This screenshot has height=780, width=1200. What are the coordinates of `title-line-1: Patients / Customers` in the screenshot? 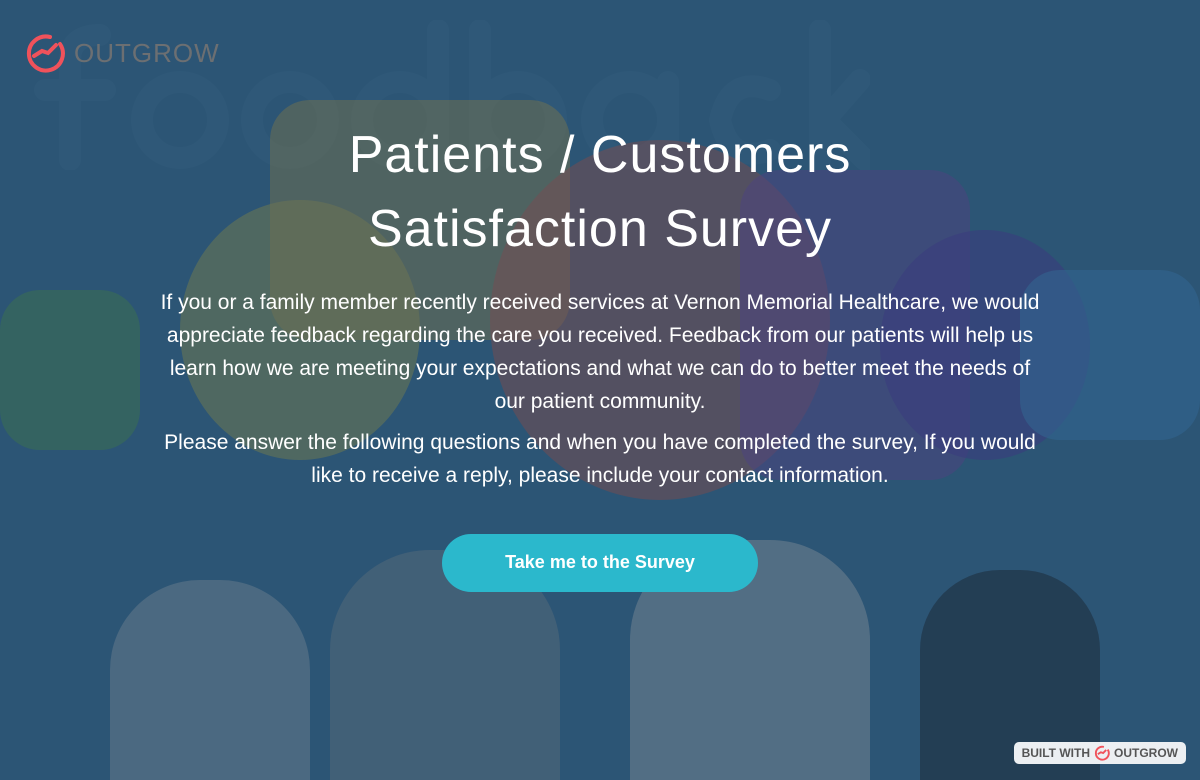 It's located at (600, 155).